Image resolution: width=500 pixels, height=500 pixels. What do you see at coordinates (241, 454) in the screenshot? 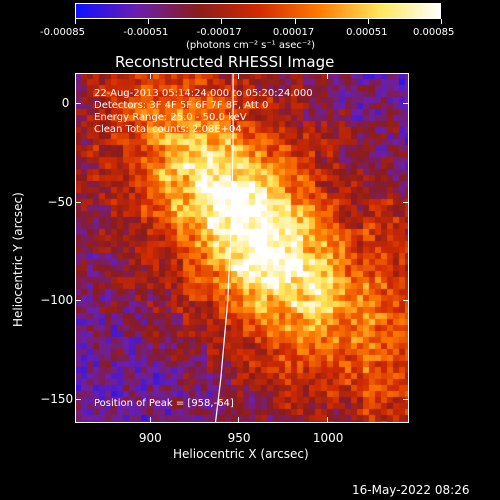
I see `x-axis-label: Heliocentric X (arcsec)` at bounding box center [241, 454].